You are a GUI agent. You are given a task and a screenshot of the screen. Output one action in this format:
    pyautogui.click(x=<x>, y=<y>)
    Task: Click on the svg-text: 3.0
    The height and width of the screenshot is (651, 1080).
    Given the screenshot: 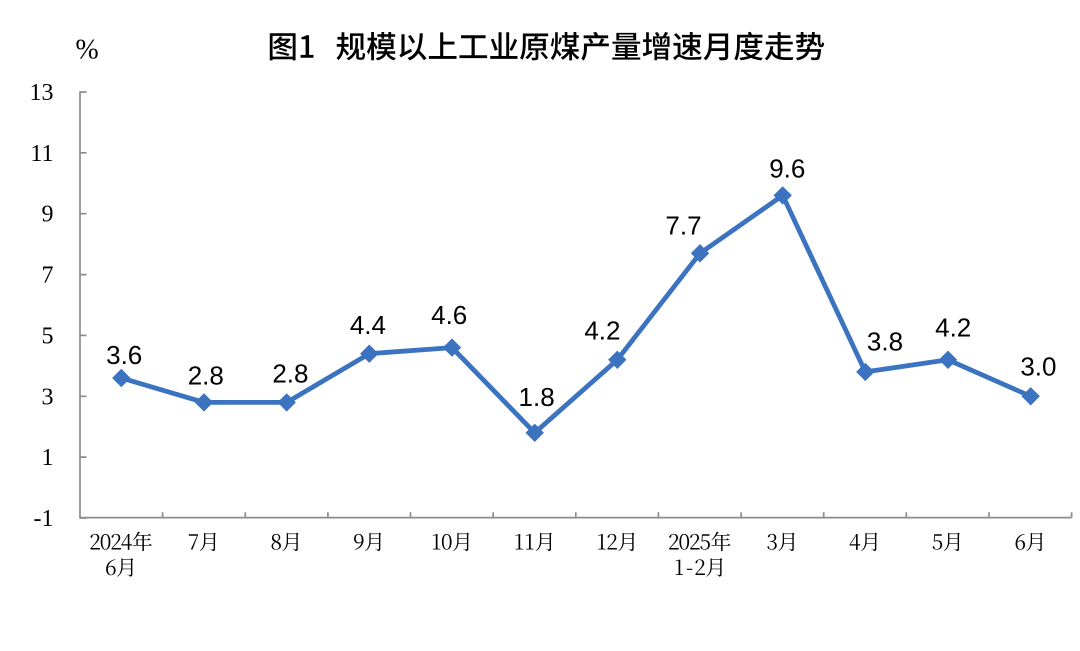 What is the action you would take?
    pyautogui.click(x=1038, y=367)
    